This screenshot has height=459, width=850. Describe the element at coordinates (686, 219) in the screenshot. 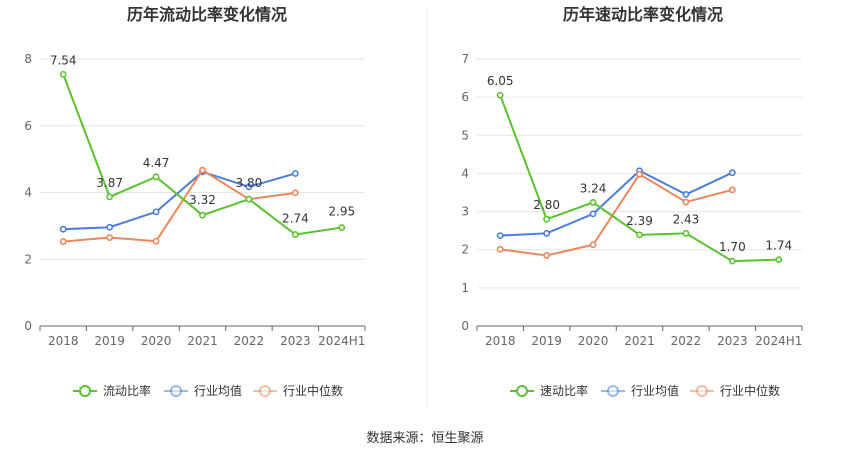

I see `data-label: 2.43` at that location.